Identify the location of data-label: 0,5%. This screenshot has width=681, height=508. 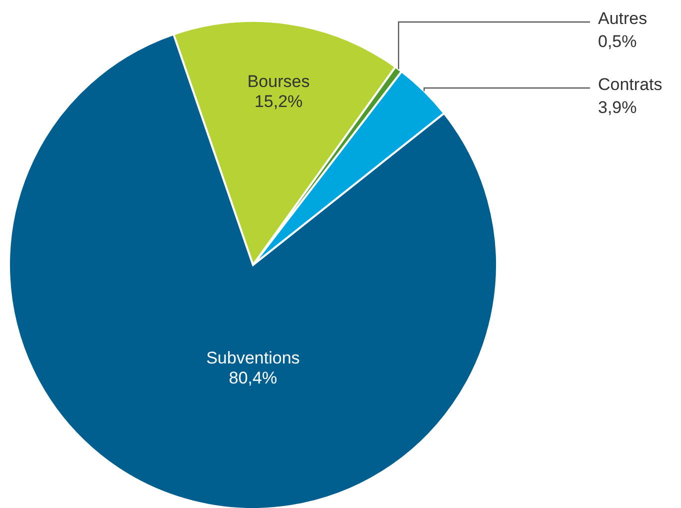
(617, 41).